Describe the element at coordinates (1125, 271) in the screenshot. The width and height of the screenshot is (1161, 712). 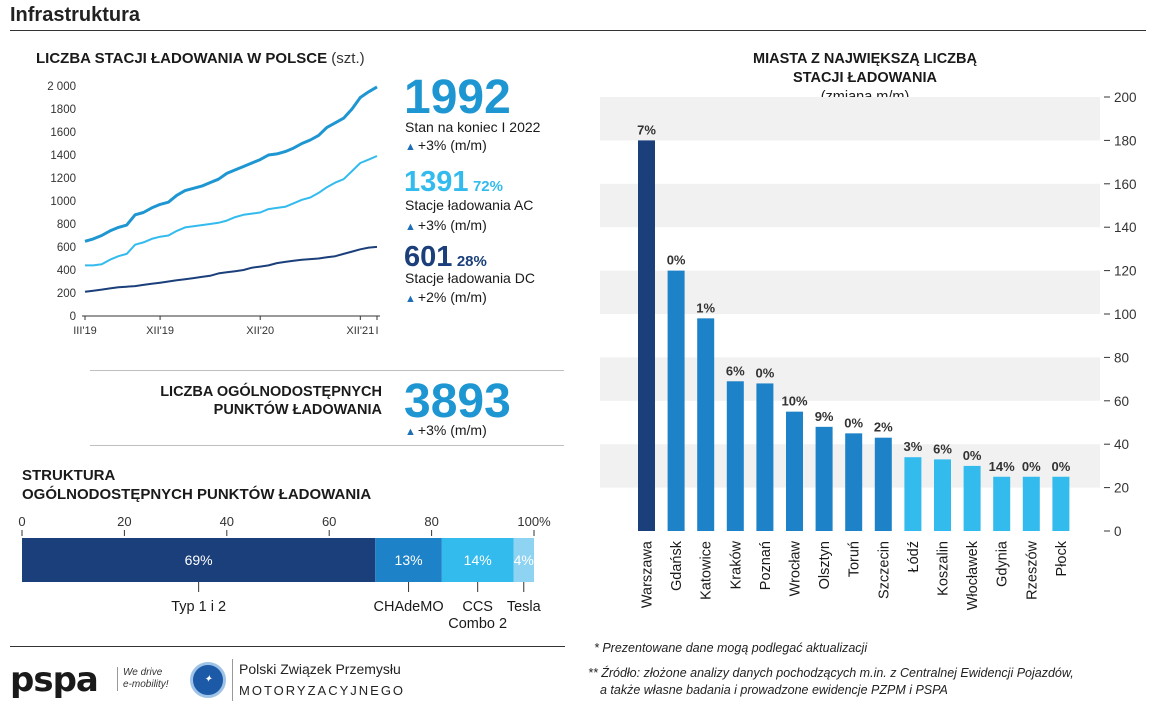
I see `y-tick-label: 120` at that location.